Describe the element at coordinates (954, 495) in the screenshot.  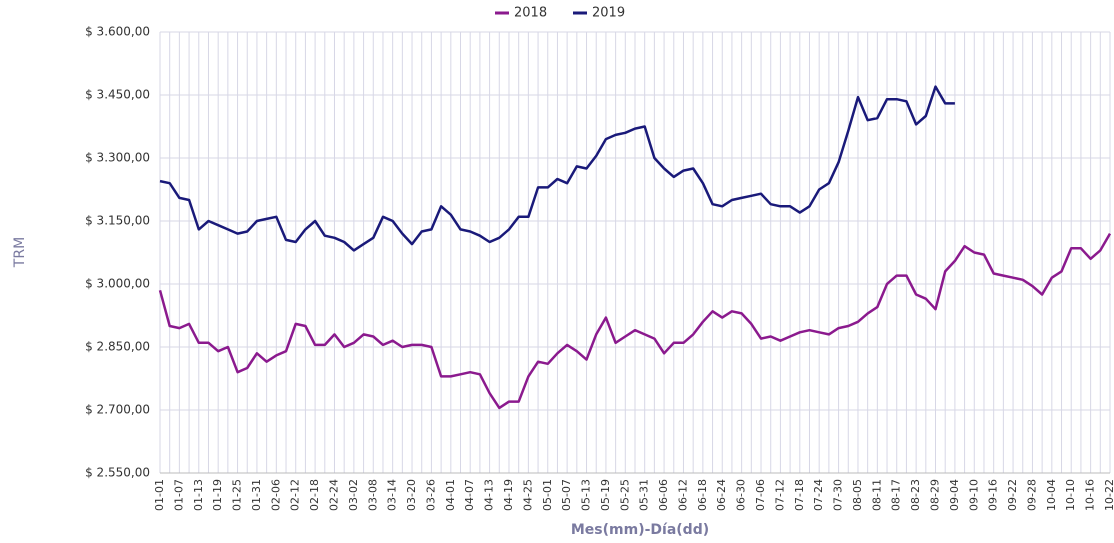
I see `x-tick-label: 09-04` at that location.